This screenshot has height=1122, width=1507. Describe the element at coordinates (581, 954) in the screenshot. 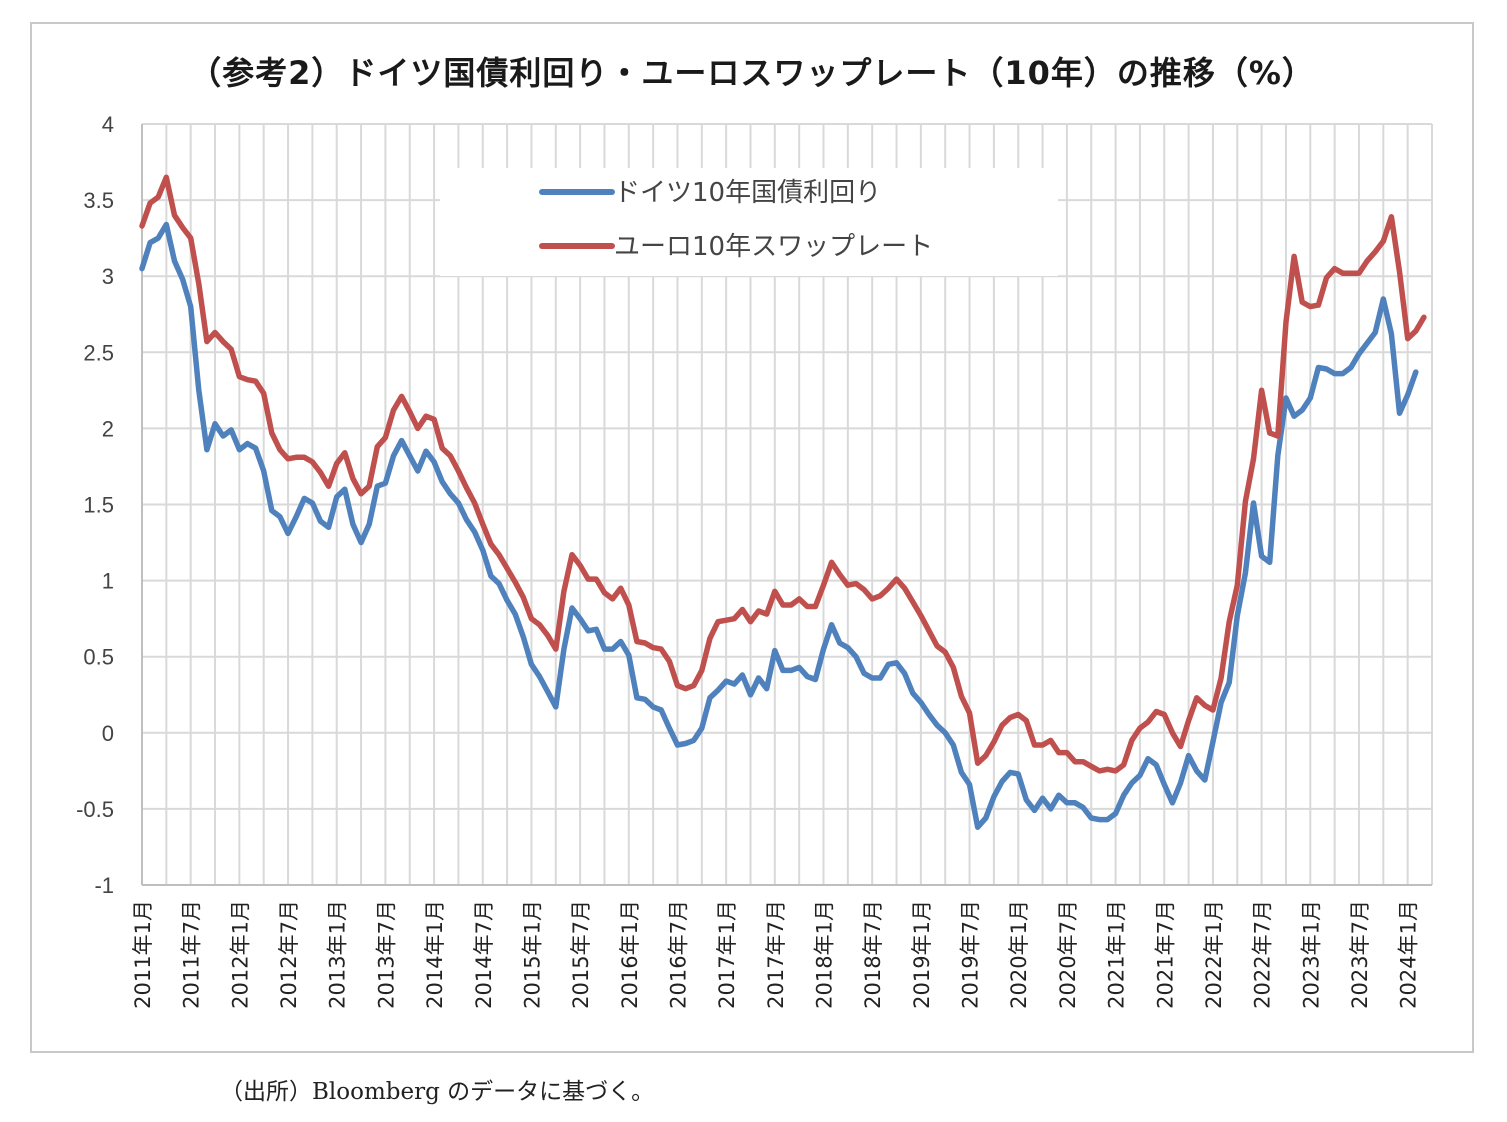

I see `x-tick-label: 2015年7月` at that location.